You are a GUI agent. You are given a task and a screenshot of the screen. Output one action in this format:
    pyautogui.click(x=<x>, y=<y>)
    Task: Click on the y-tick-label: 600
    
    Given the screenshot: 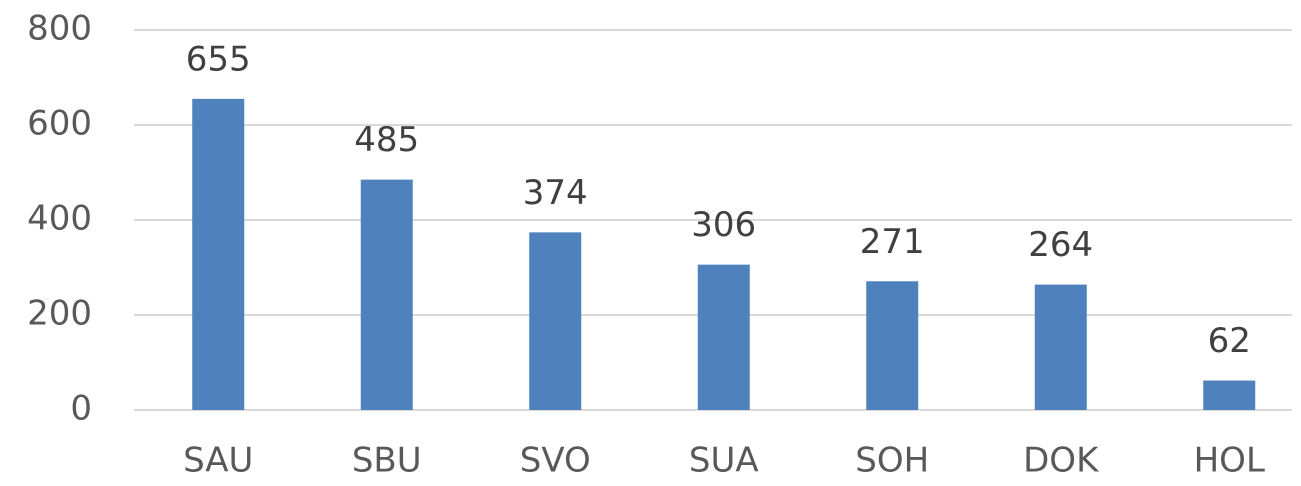 What is the action you would take?
    pyautogui.click(x=59, y=124)
    